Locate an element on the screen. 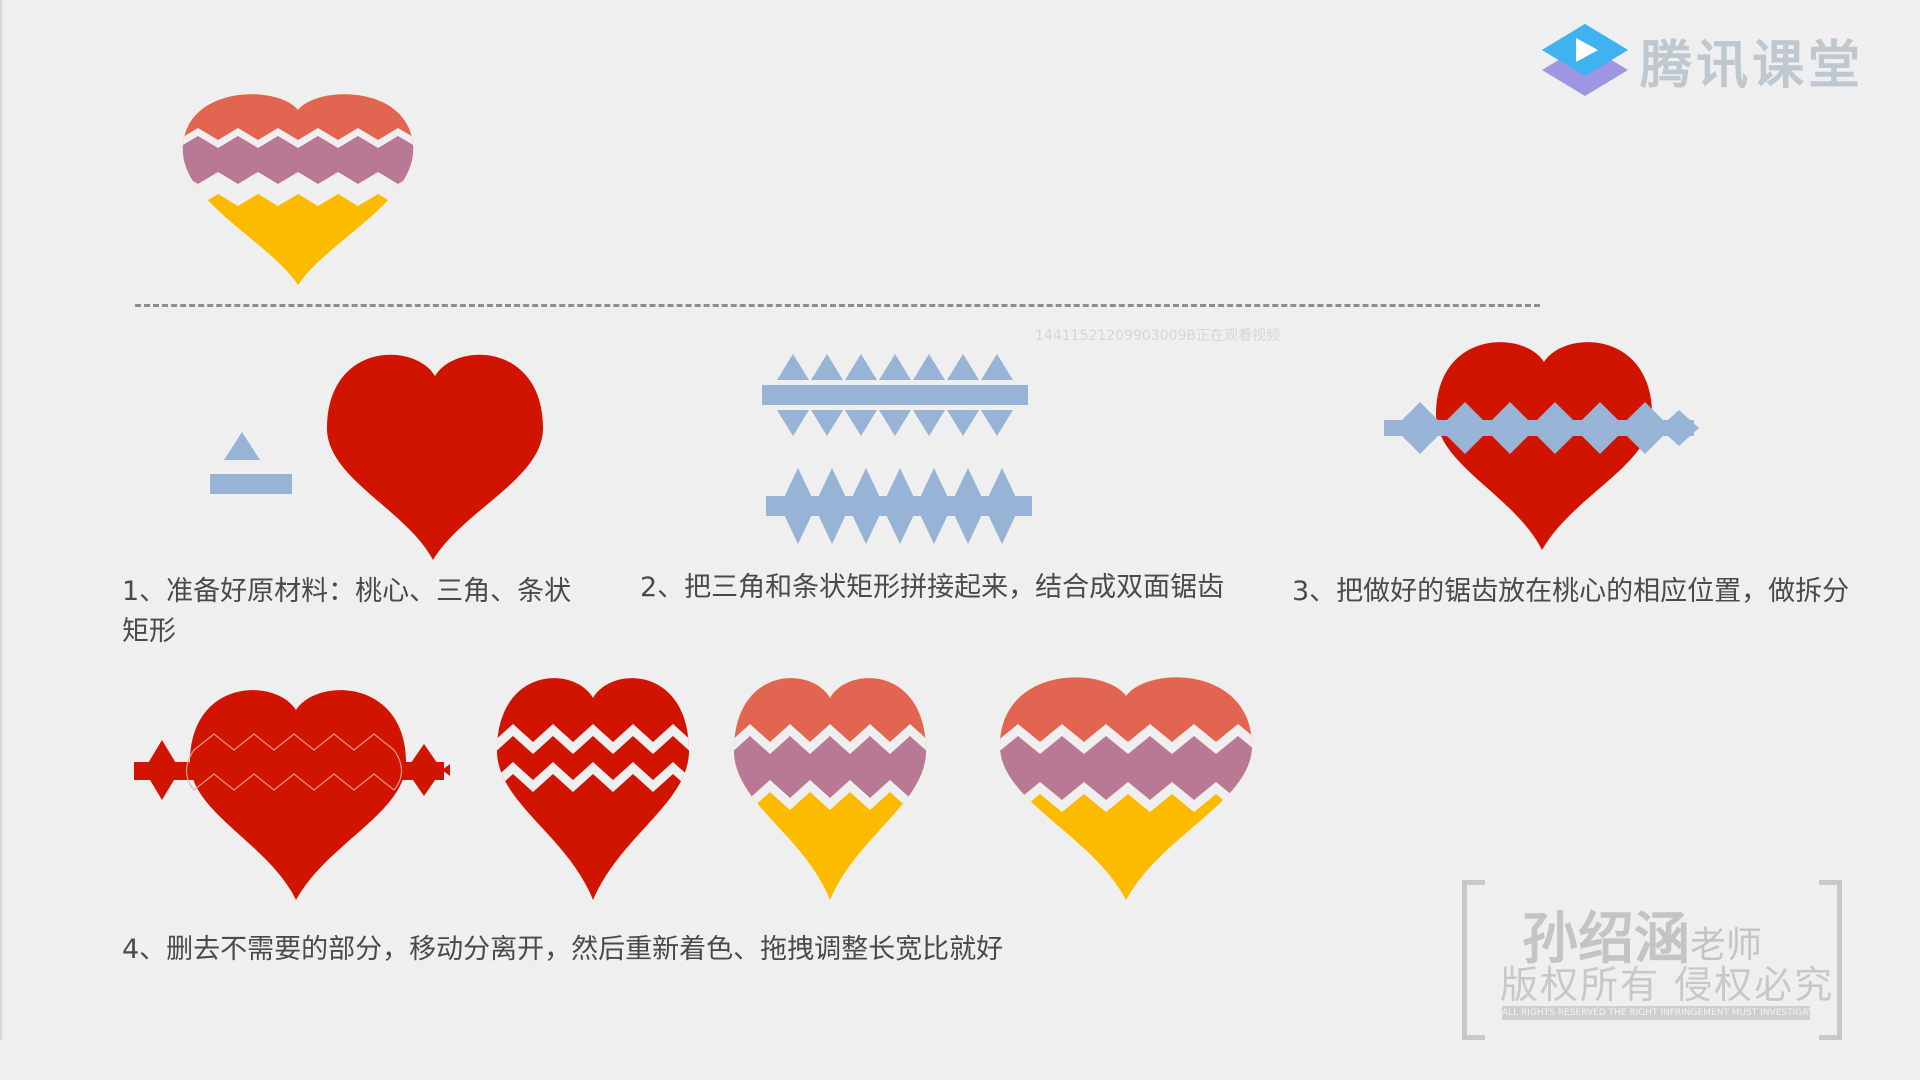 The image size is (1920, 1080). play-icon is located at coordinates (1585, 60).